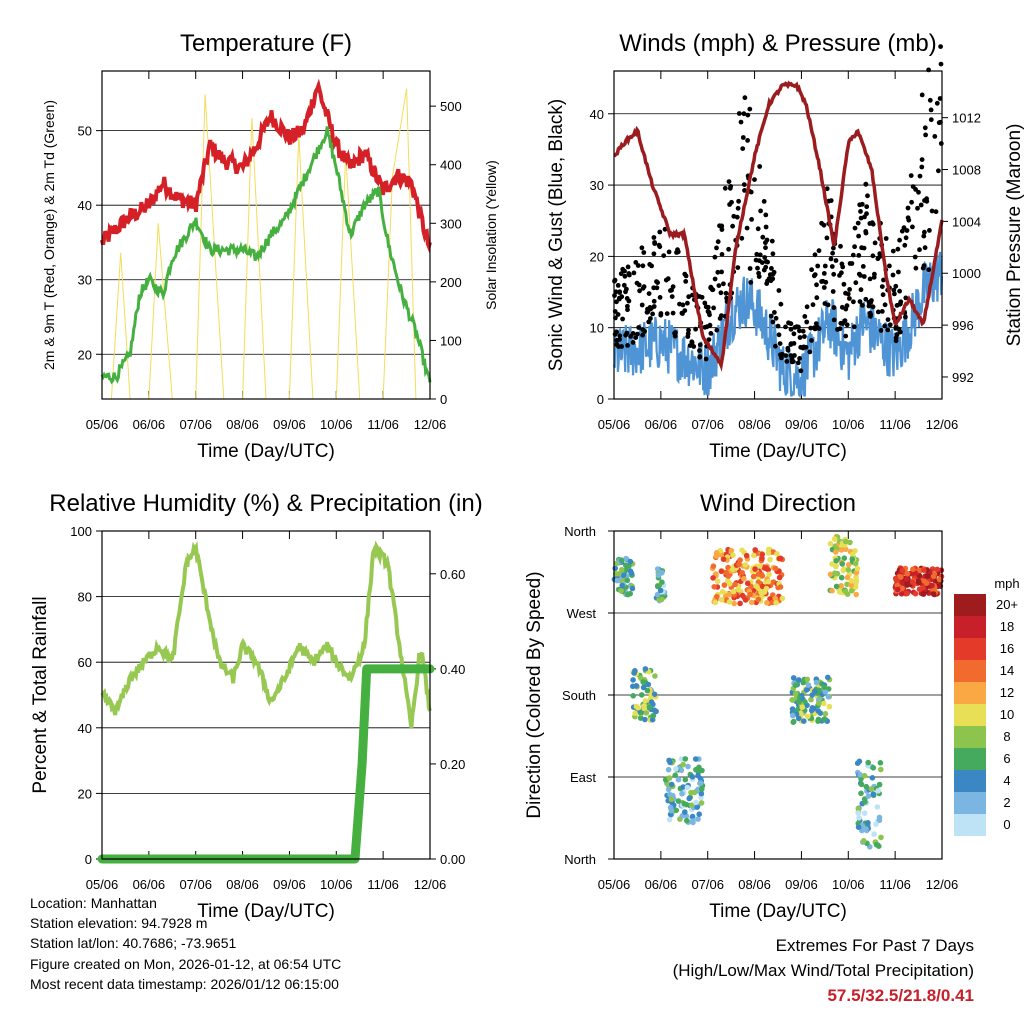 The width and height of the screenshot is (1024, 1024). Describe the element at coordinates (451, 165) in the screenshot. I see `y2-tick-label: 400` at that location.